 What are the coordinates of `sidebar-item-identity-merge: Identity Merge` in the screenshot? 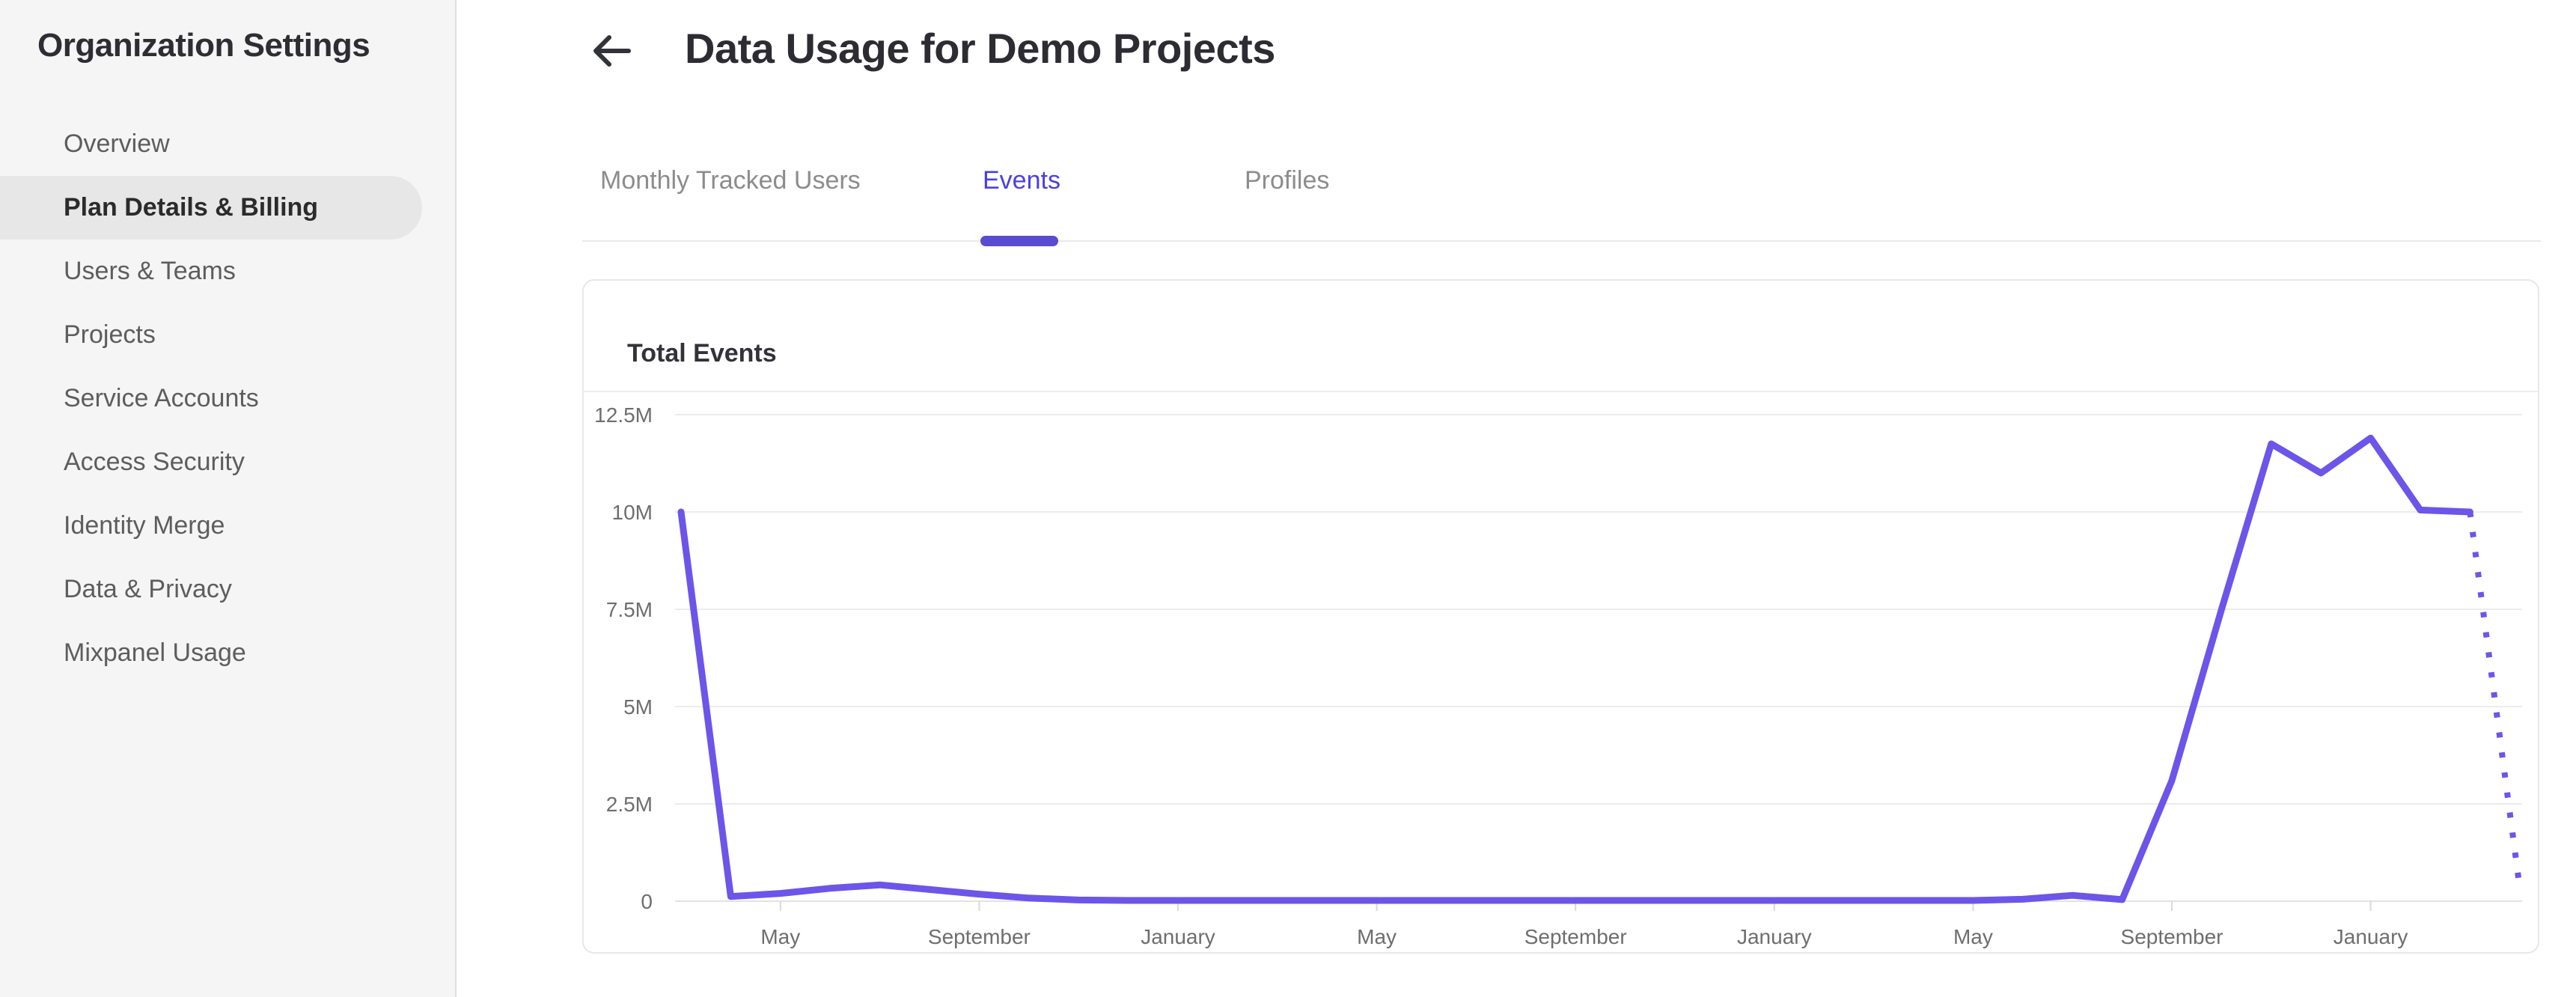 It's located at (211, 526).